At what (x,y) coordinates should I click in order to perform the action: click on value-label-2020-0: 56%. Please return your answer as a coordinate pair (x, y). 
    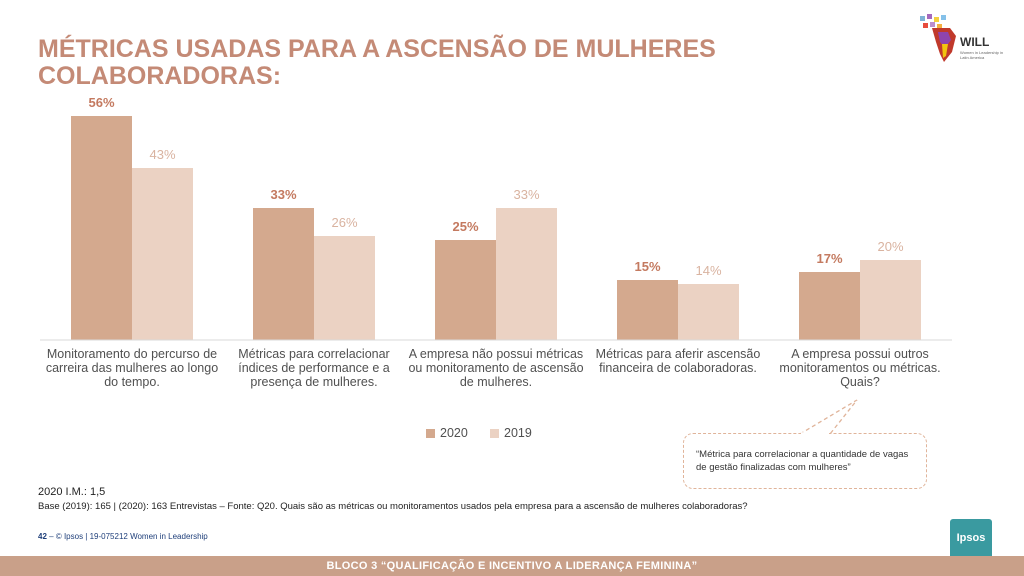
    Looking at the image, I should click on (101, 102).